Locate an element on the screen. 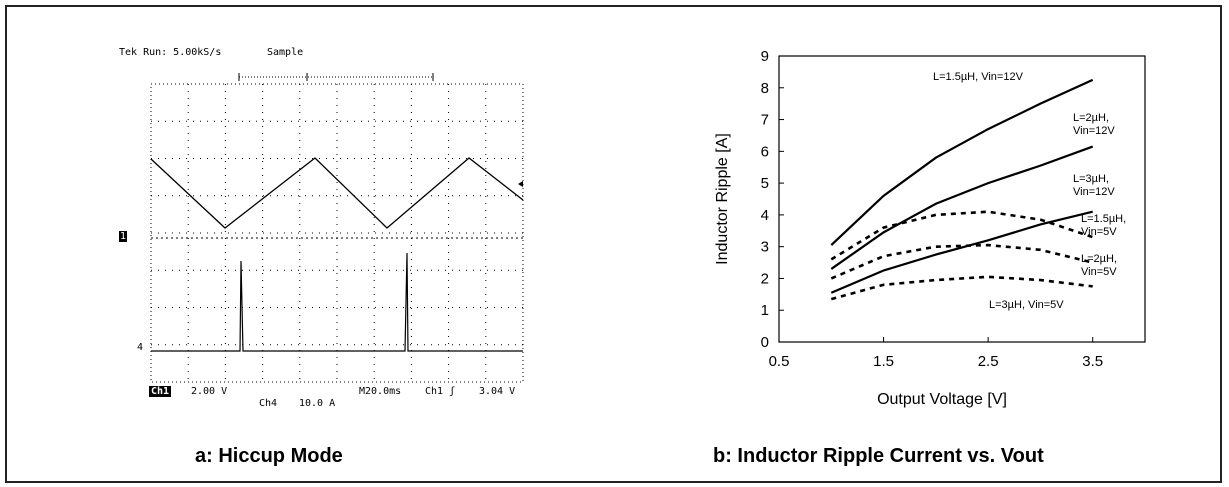 Image resolution: width=1229 pixels, height=487 pixels. footer-ch1: Ch1 is located at coordinates (160, 391).